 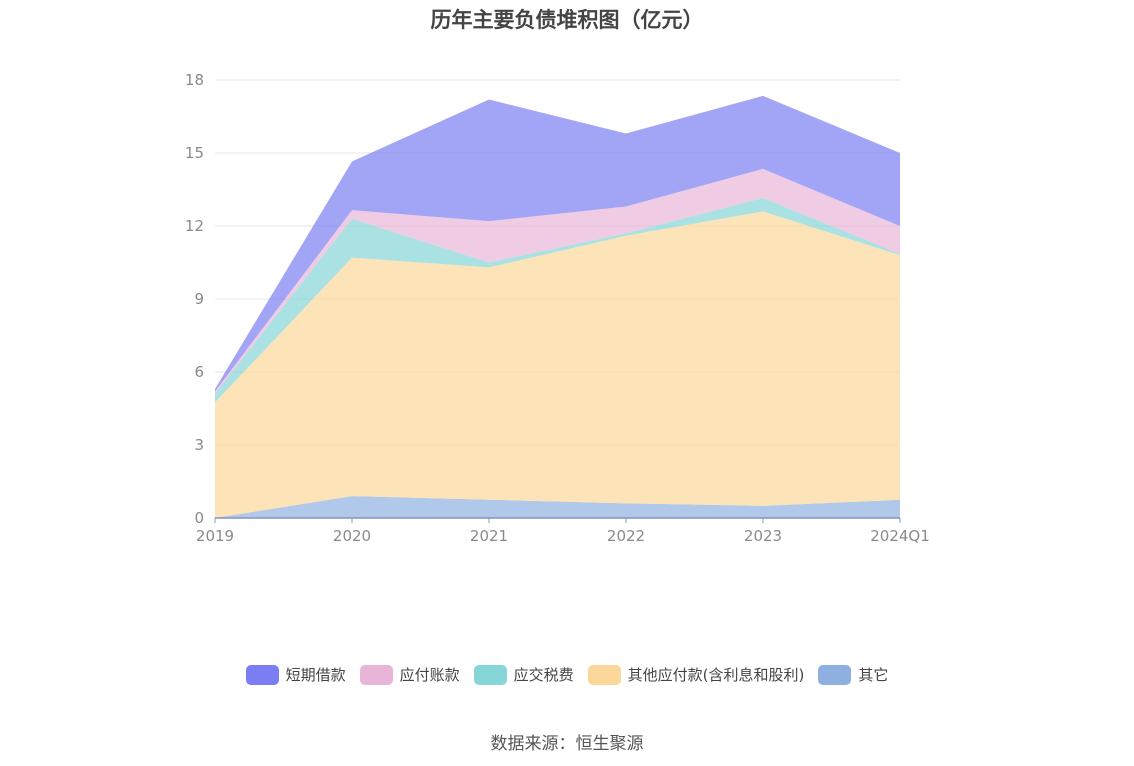 I want to click on x-tick-label: 2024Q1, so click(x=900, y=536).